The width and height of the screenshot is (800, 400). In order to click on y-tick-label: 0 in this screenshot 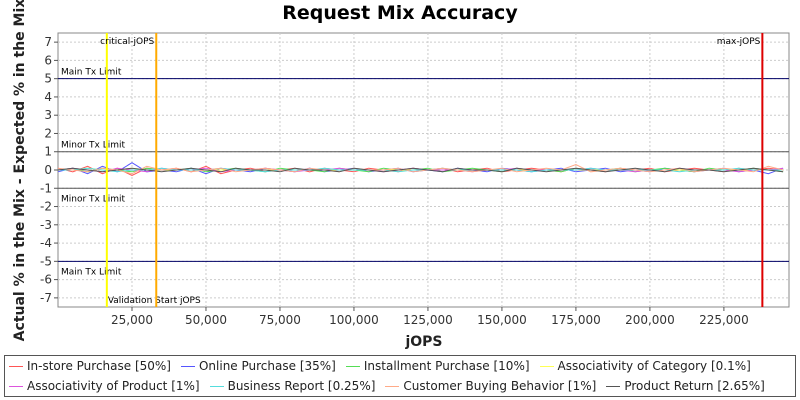, I will do `click(48, 170)`.